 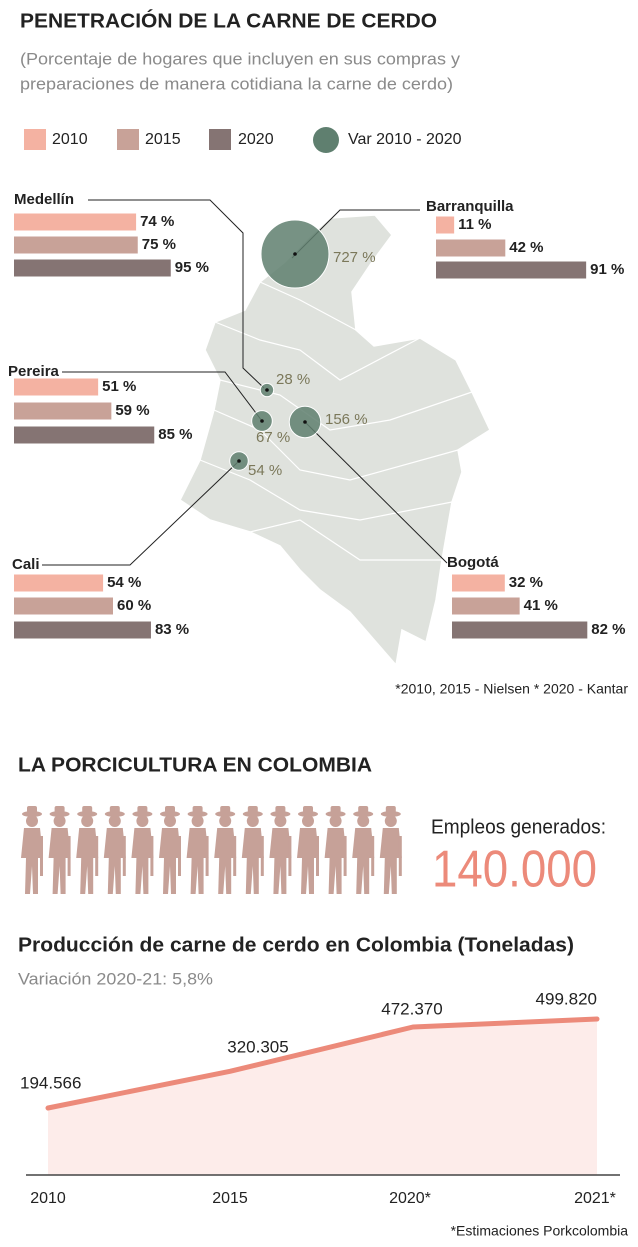 I want to click on bar-label: 11 %, so click(x=474, y=224).